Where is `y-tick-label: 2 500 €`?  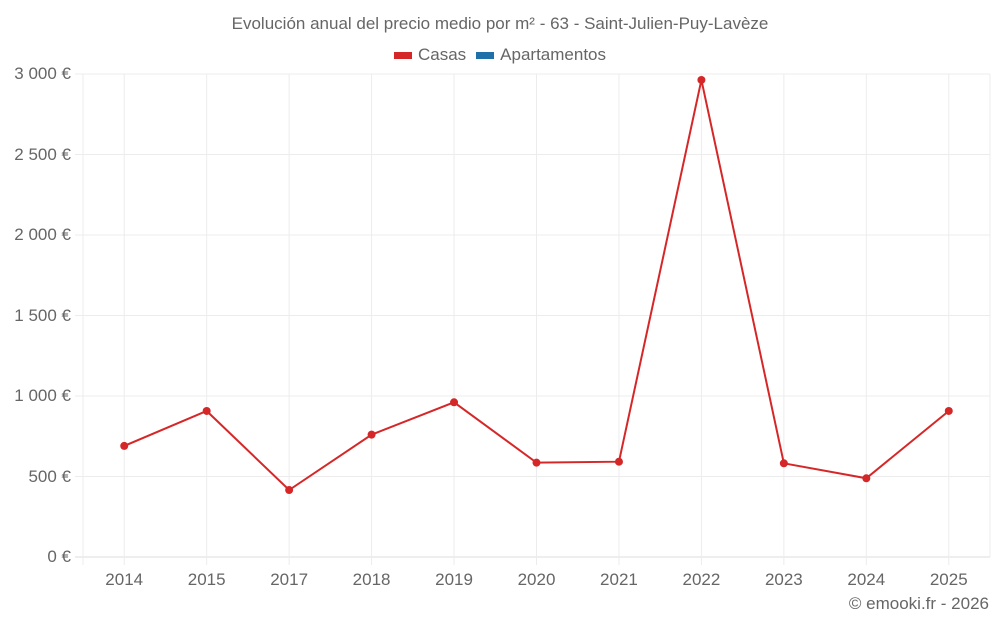
y-tick-label: 2 500 € is located at coordinates (42, 154).